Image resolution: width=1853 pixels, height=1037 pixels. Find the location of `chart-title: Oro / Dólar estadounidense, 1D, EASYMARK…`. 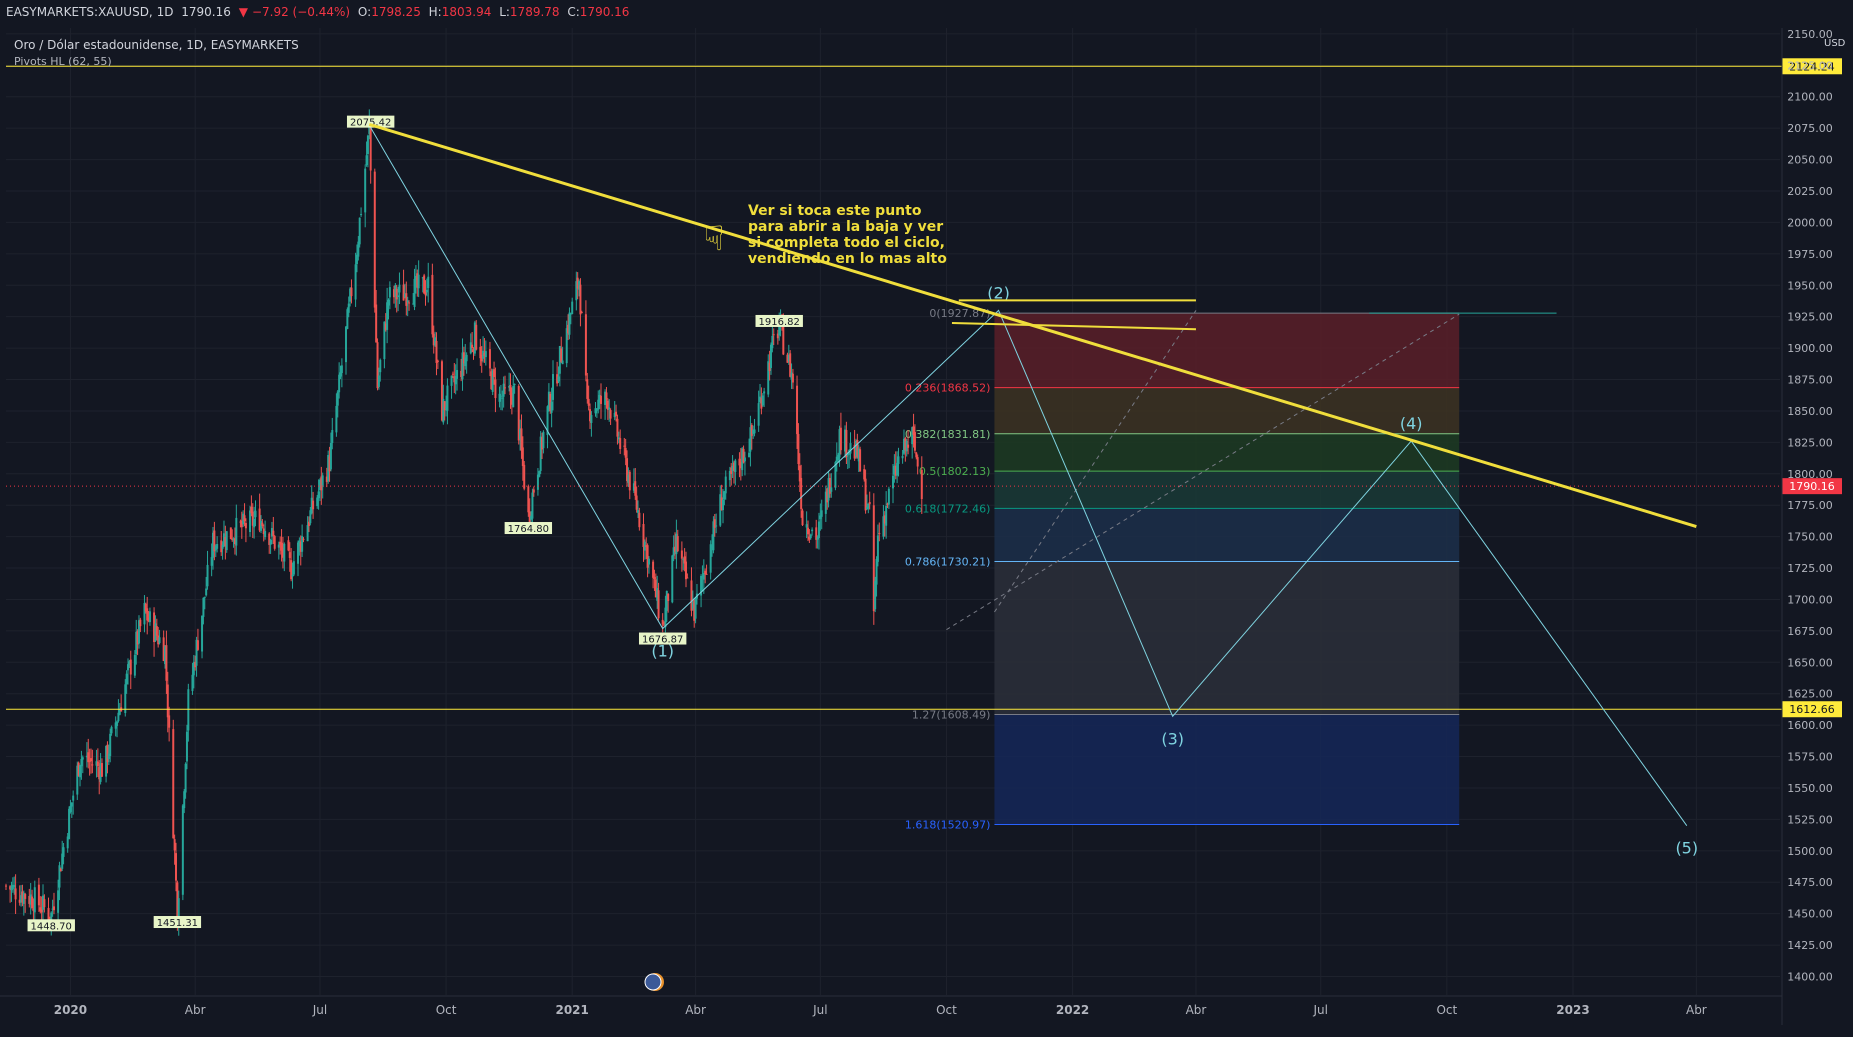

chart-title: Oro / Dólar estadounidense, 1D, EASYMARK… is located at coordinates (156, 45).